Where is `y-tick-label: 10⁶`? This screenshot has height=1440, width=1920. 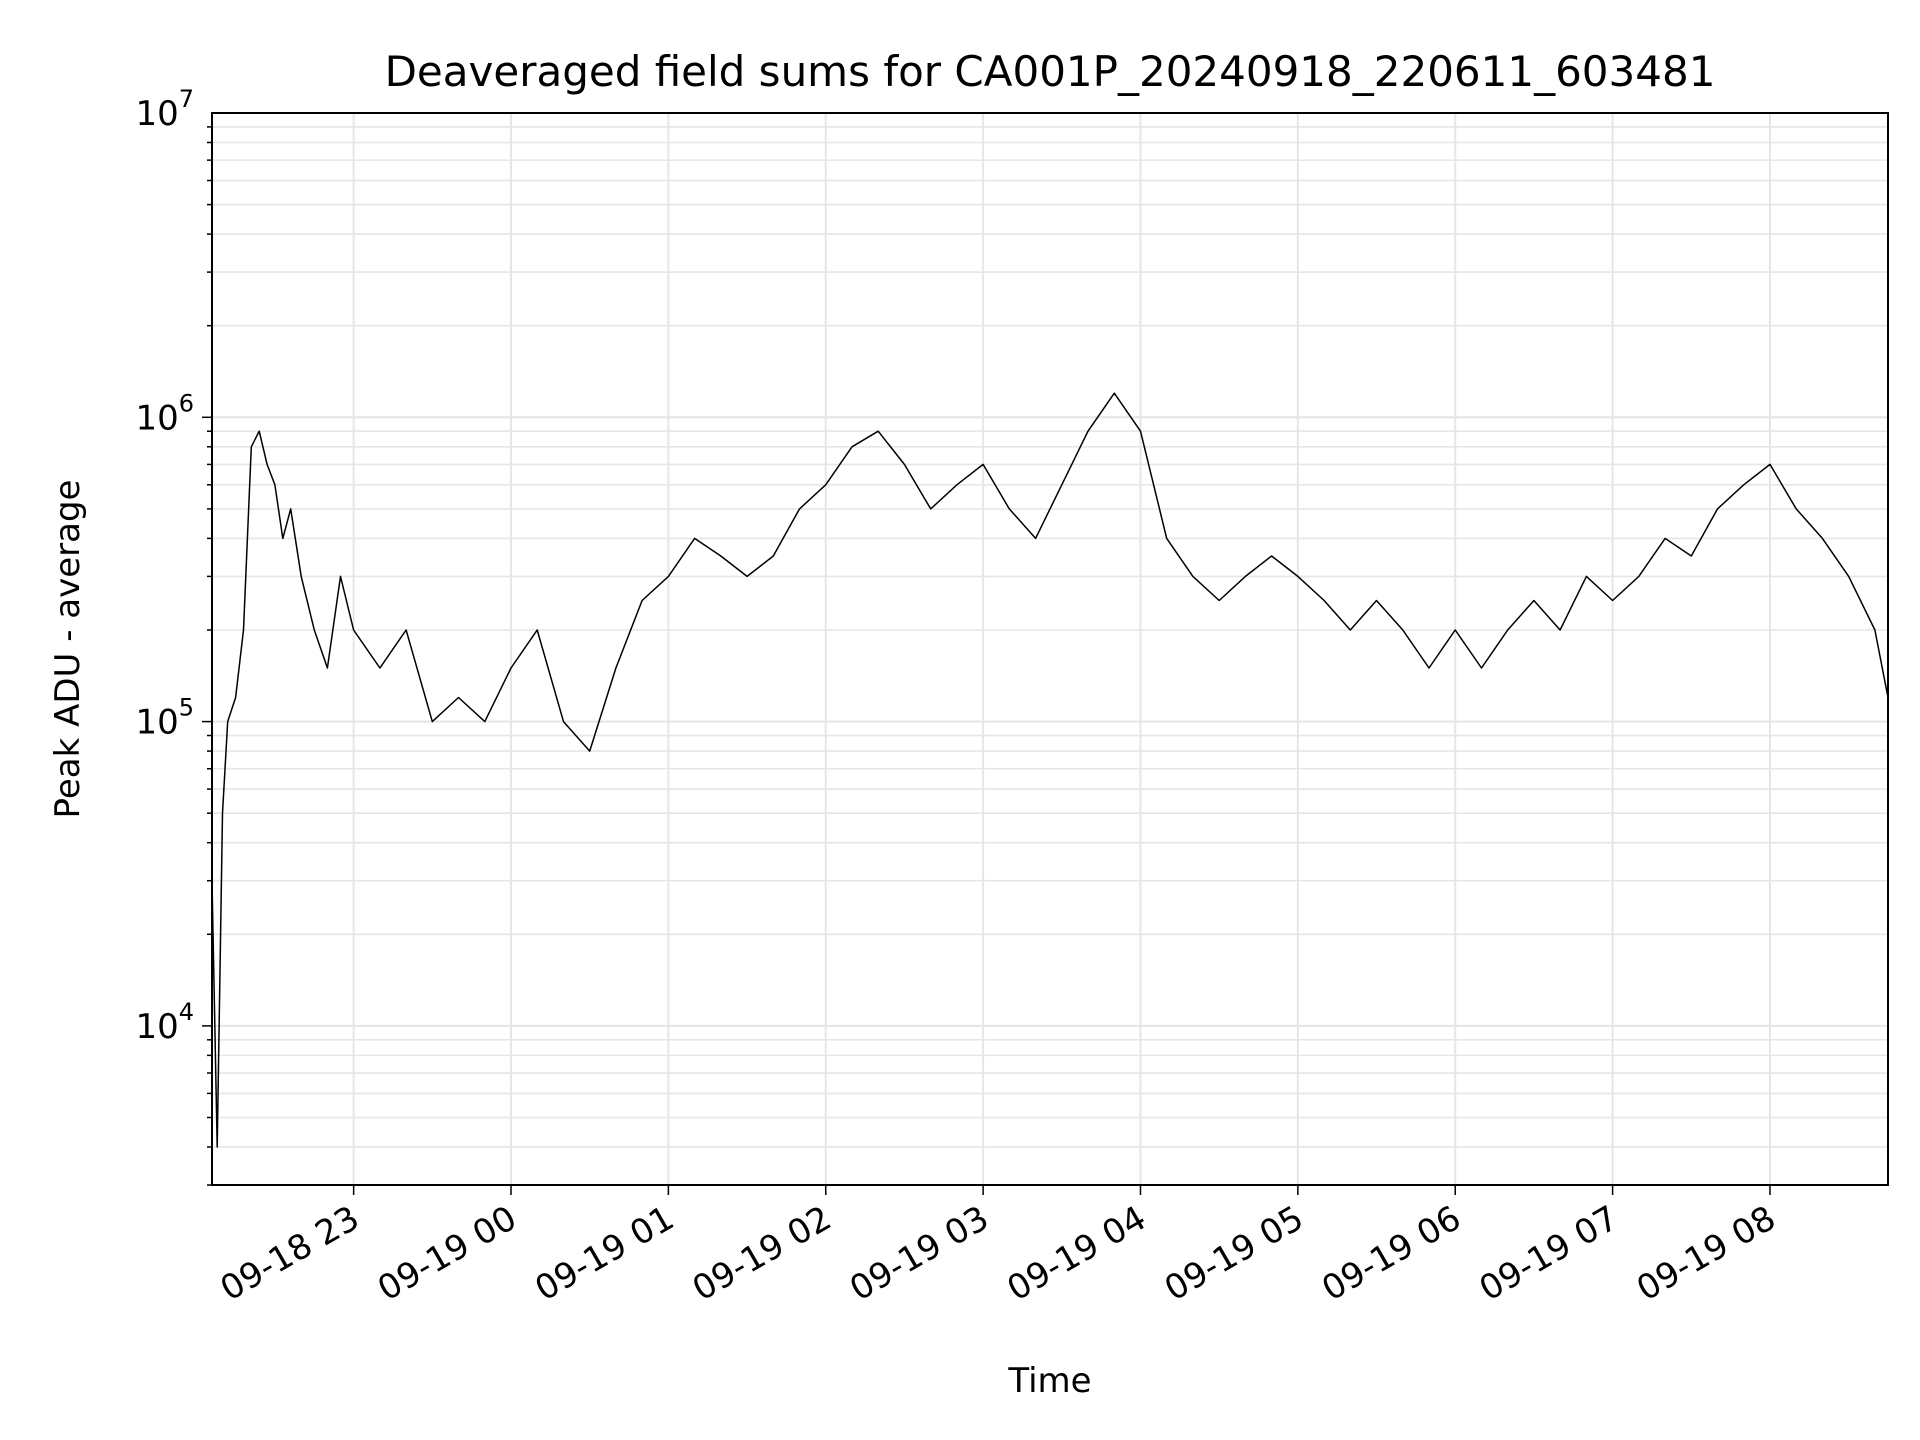
y-tick-label: 10⁶ is located at coordinates (164, 413).